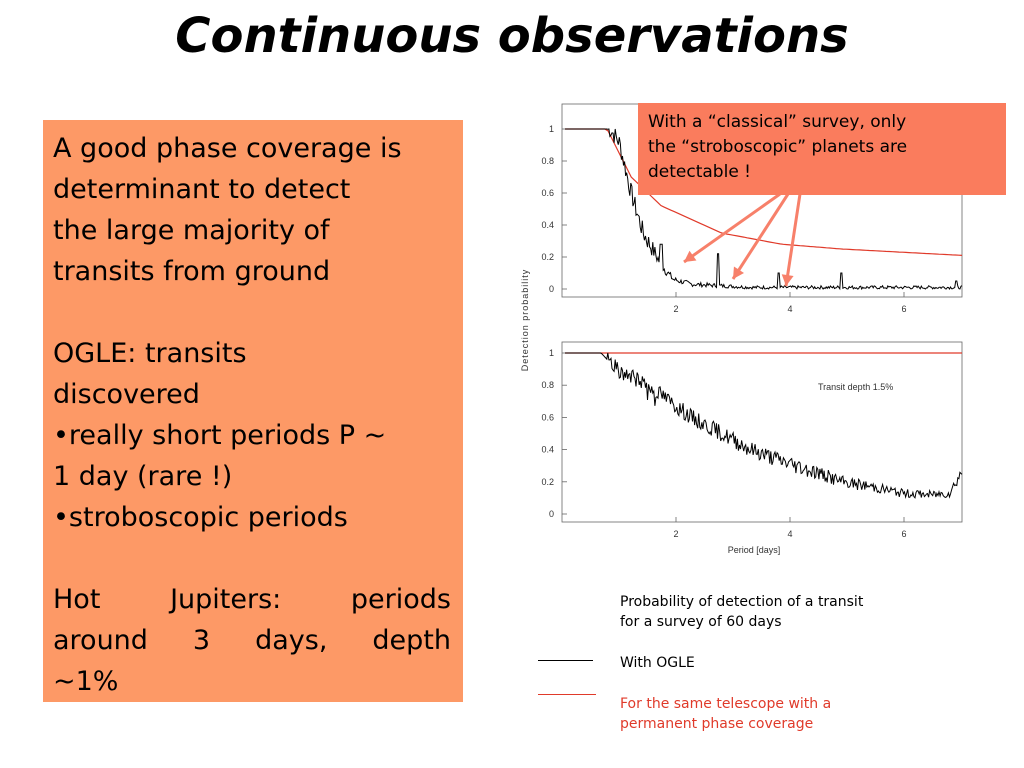 Image resolution: width=1024 pixels, height=768 pixels. What do you see at coordinates (565, 660) in the screenshot?
I see `legend-black-line` at bounding box center [565, 660].